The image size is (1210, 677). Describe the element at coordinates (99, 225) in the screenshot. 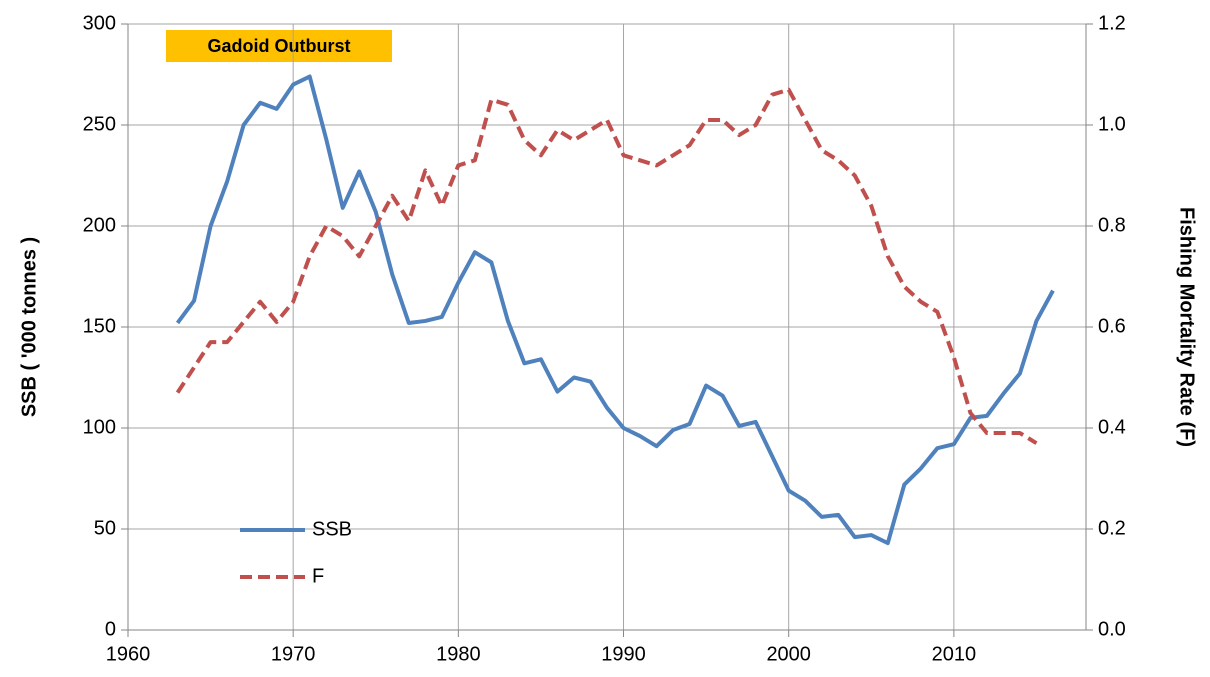

I see `y-tick-label: 200` at that location.